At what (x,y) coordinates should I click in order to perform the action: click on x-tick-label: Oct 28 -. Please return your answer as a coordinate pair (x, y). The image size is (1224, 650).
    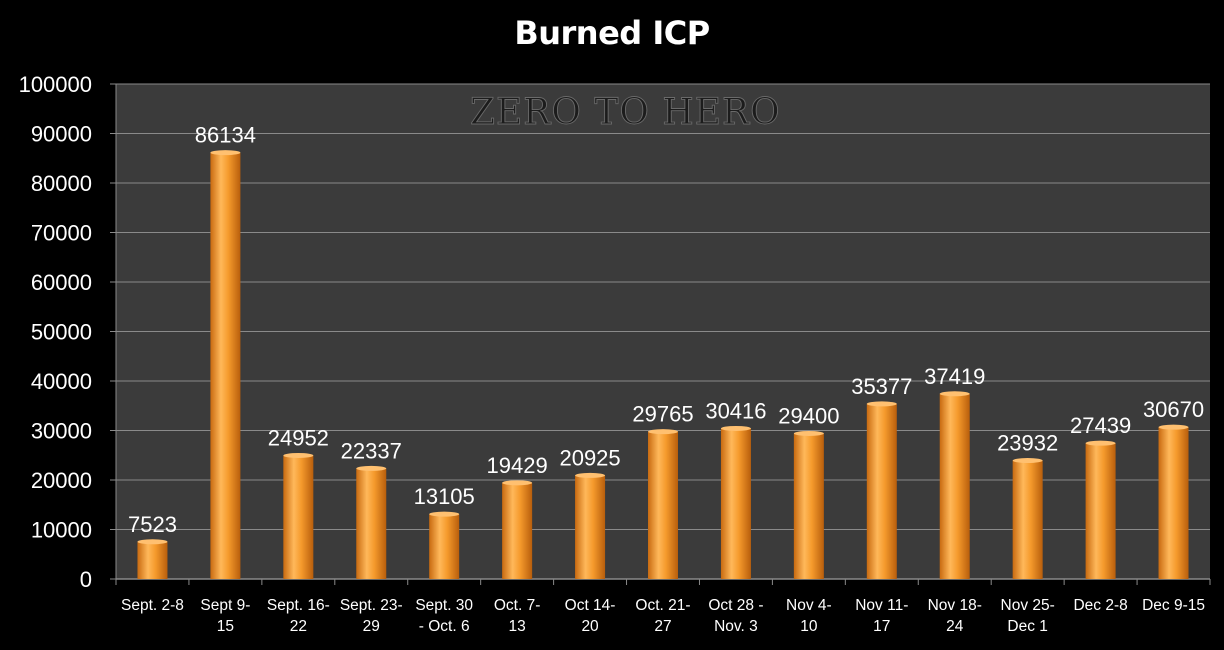
    Looking at the image, I should click on (735, 605).